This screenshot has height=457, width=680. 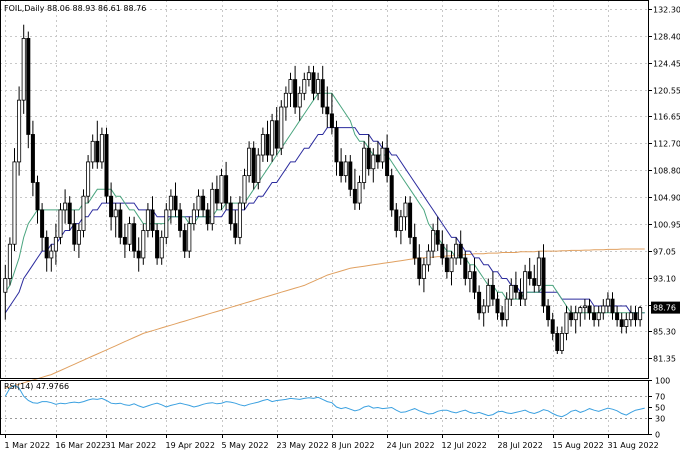 I want to click on y-tick-label: 108.80, so click(x=666, y=171).